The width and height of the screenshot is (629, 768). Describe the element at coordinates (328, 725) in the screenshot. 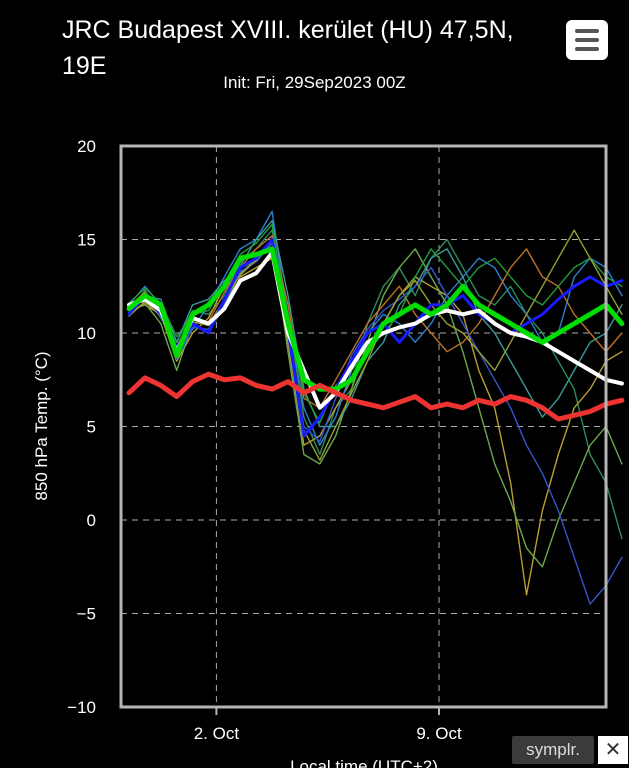

I see `x-tick-labels: 2. Oct 9. Oct` at that location.